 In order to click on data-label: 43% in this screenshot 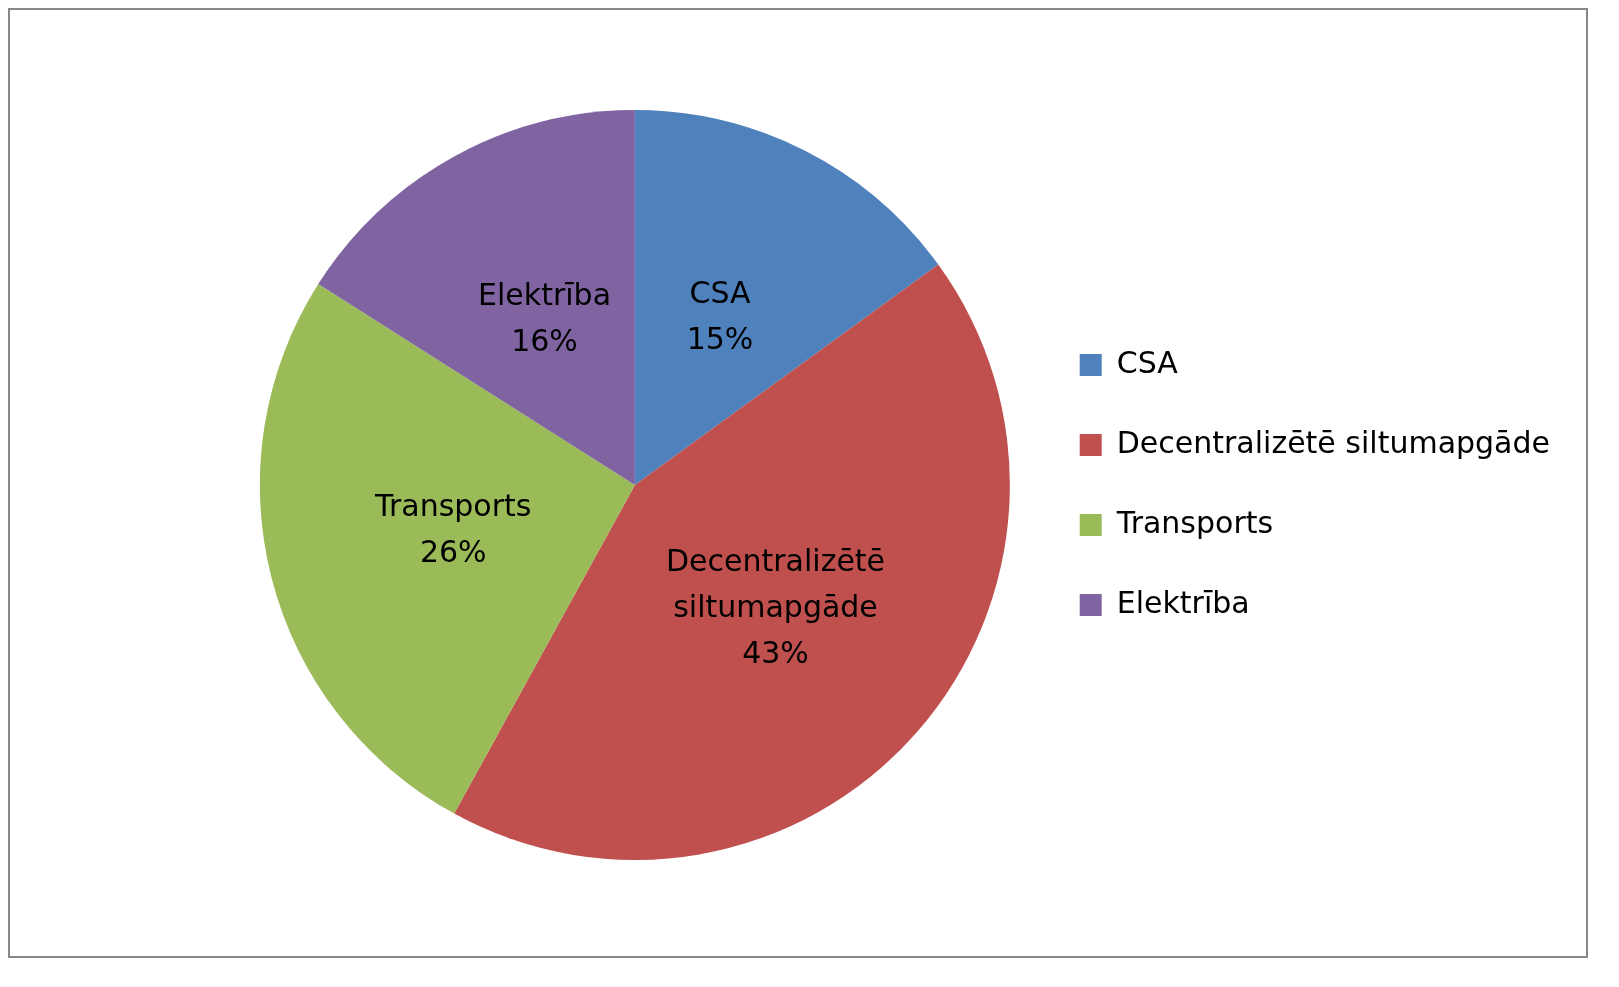, I will do `click(775, 652)`.